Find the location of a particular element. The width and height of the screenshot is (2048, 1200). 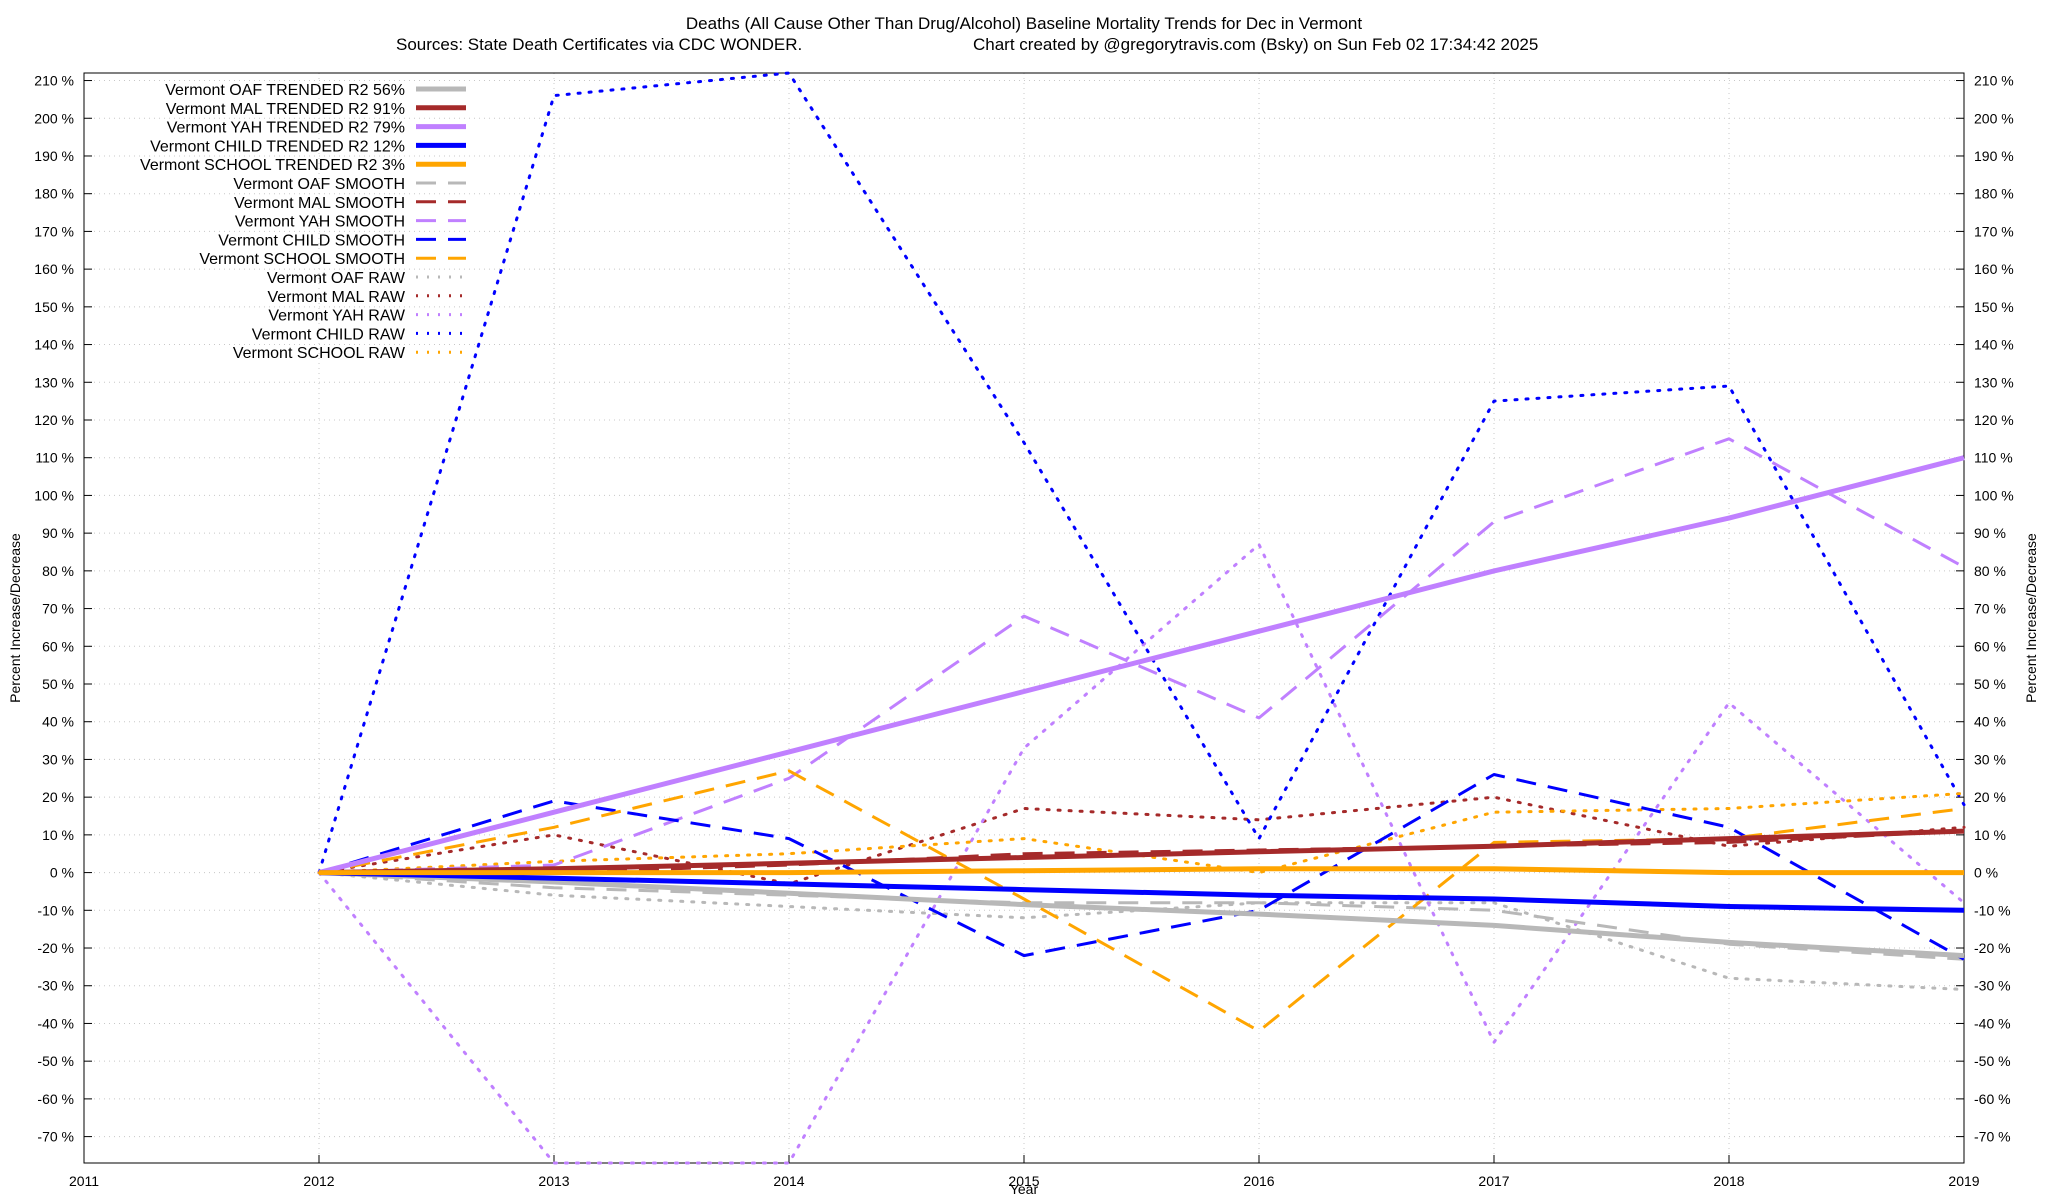

y-tick-label-left: 10 % is located at coordinates (58, 835).